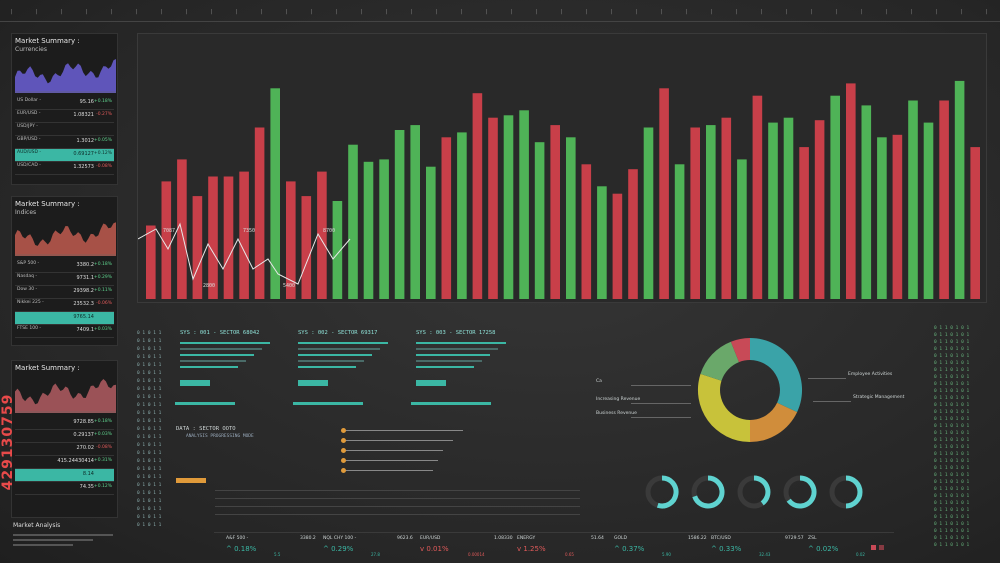  Describe the element at coordinates (500, 11) in the screenshot. I see `top-tick-strip: | | | | | | | | | | | | | | | | | | | | | | | | | | | | | | | | | | | | | | | |` at that location.